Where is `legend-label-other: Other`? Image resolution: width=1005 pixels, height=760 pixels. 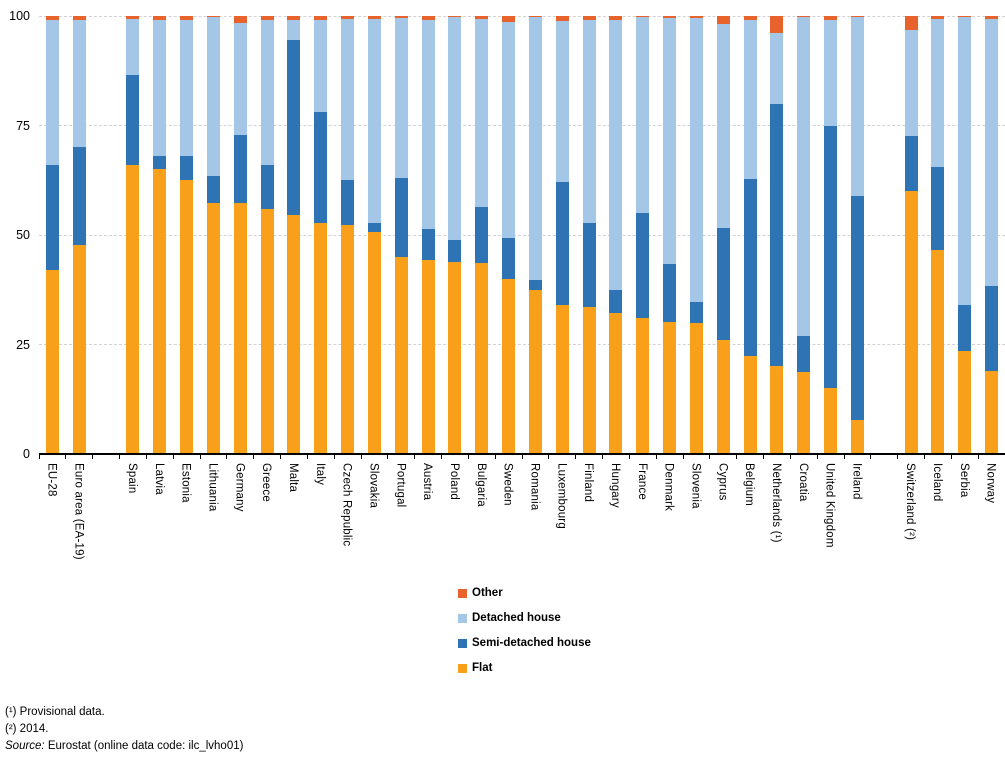
legend-label-other: Other is located at coordinates (487, 593).